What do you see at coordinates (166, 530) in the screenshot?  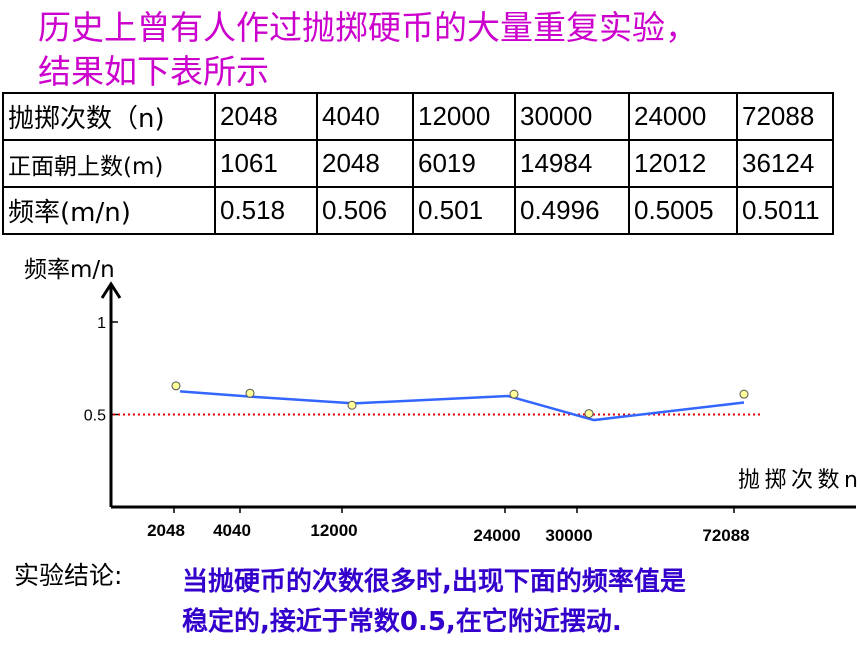 I see `x-tick-label: 2048` at bounding box center [166, 530].